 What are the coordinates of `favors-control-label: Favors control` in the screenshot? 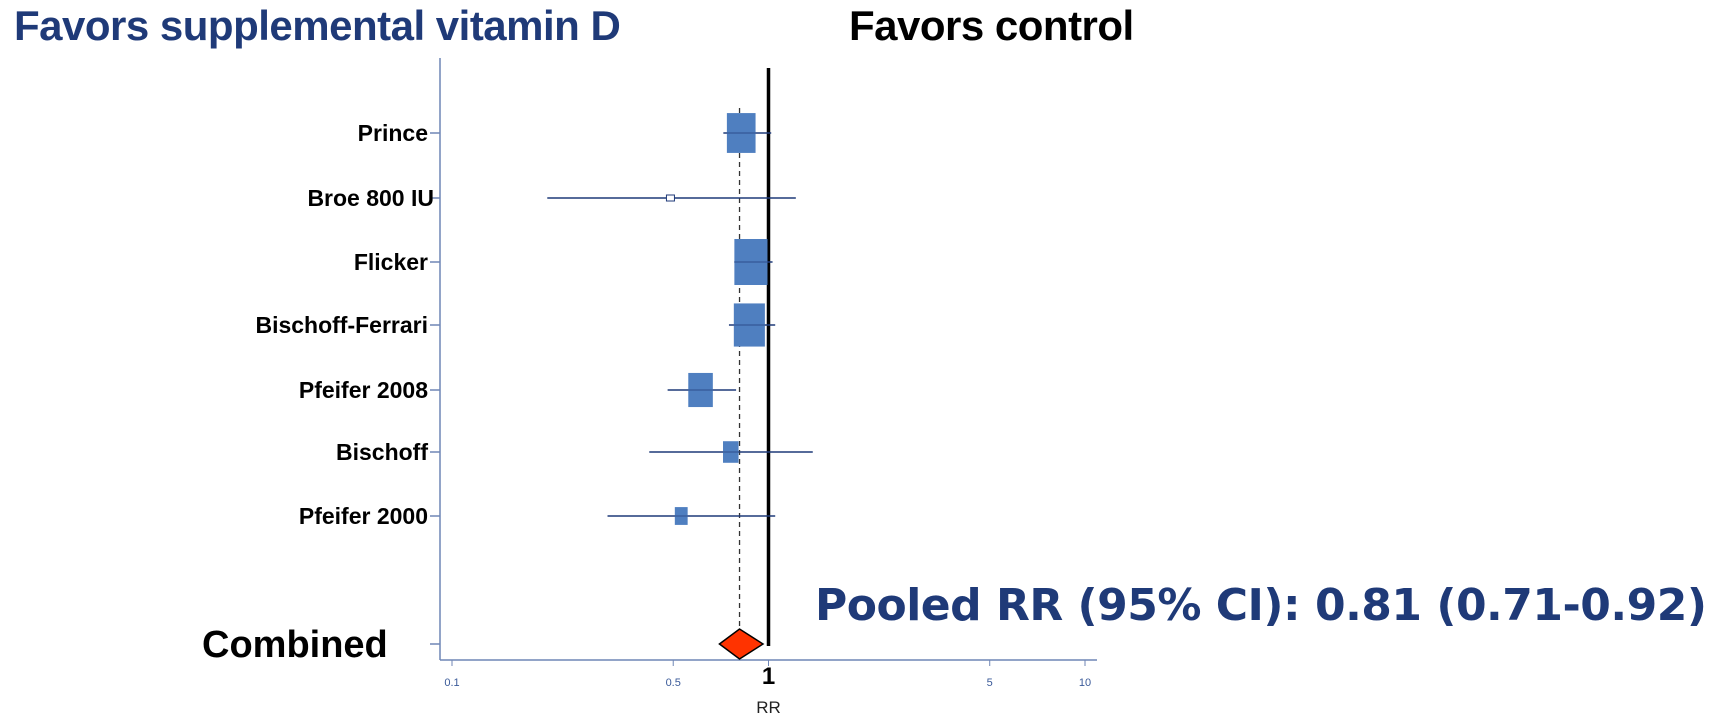 It's located at (991, 25).